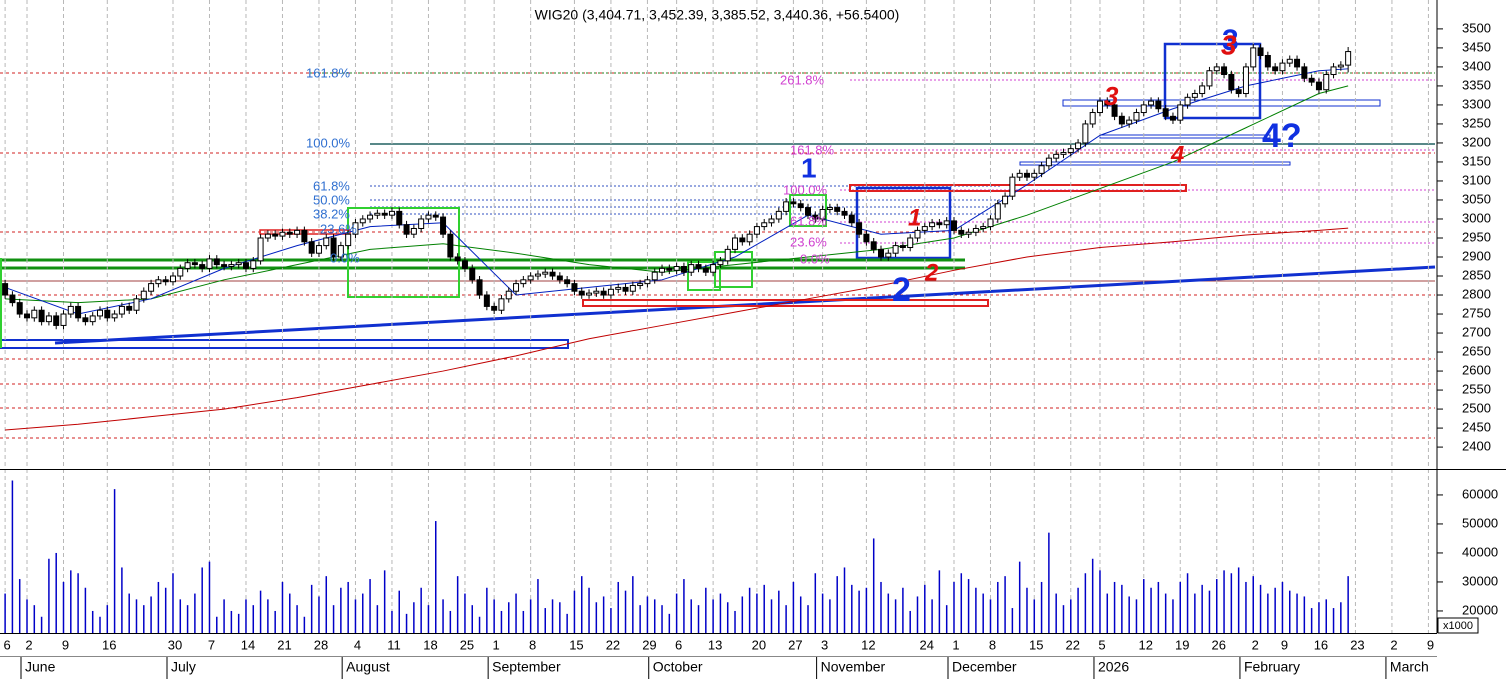  I want to click on annotation: 23.6%, so click(338, 228).